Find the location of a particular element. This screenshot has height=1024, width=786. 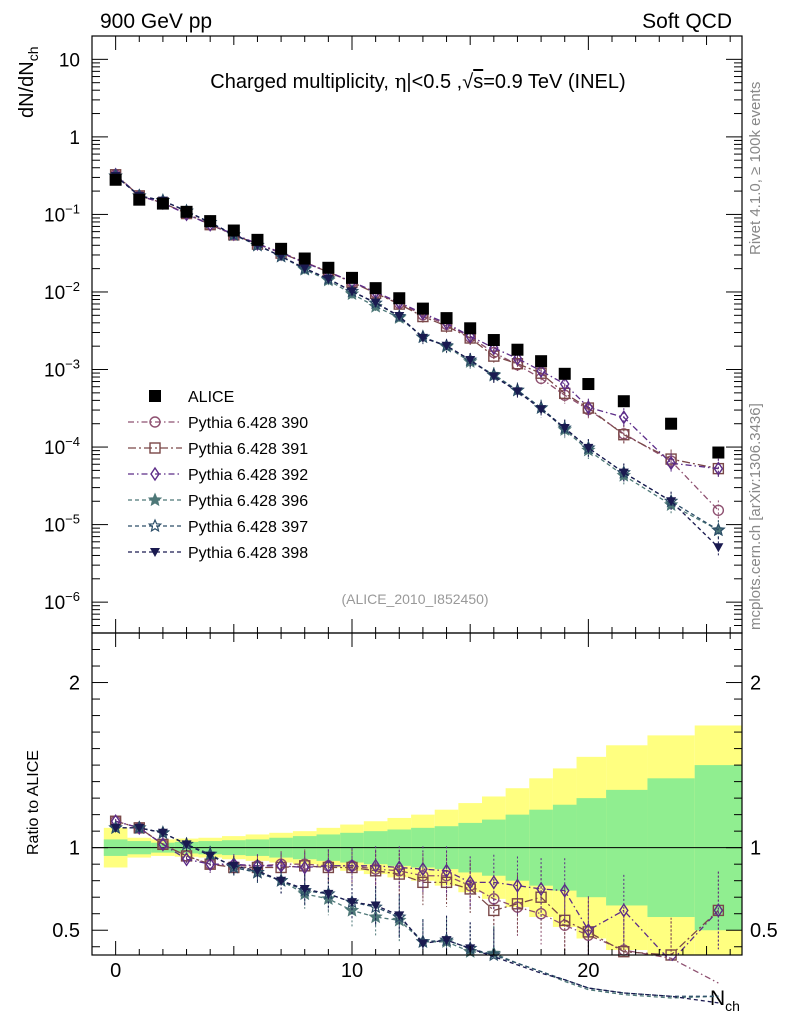

y-tick-label-right: 0.5 is located at coordinates (764, 931).